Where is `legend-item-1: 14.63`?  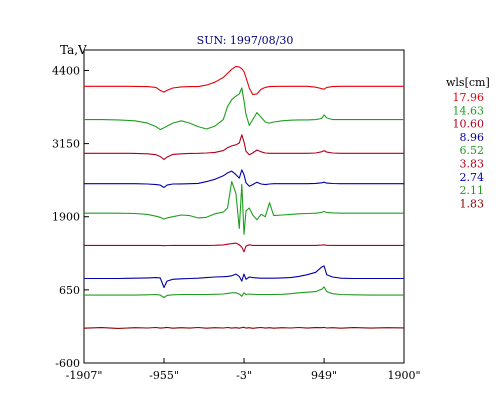
legend-item-1: 14.63 is located at coordinates (469, 110).